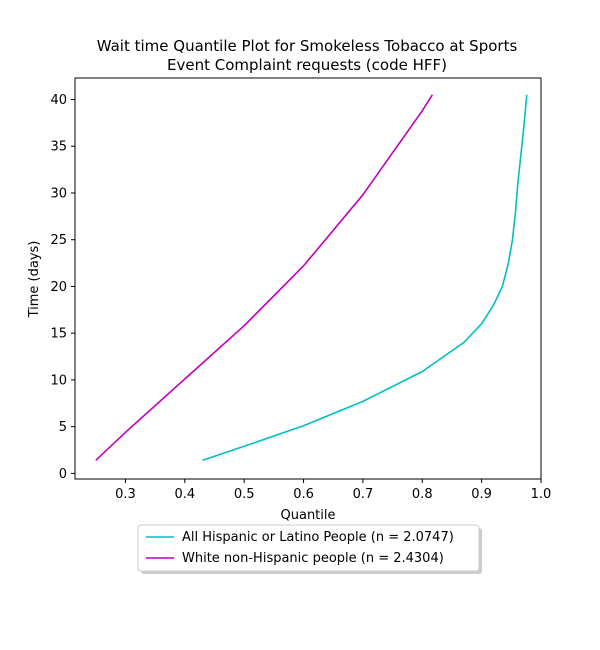  What do you see at coordinates (313, 558) in the screenshot?
I see `legend-label-white: White non-Hispanic people (n = 2.4304)` at bounding box center [313, 558].